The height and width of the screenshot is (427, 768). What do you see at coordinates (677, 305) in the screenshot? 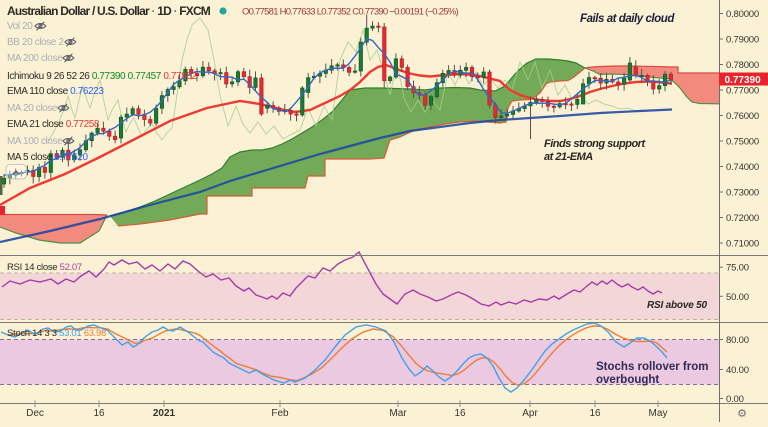
I see `svg-text: RSI above 50` at bounding box center [677, 305].